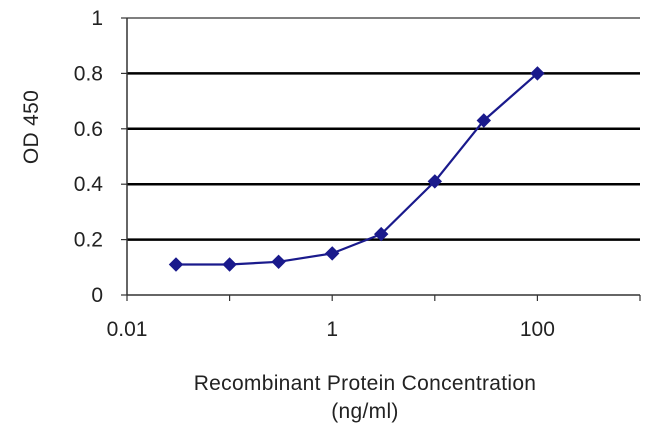  I want to click on x-tick-labels: 0.01 1 100, so click(331, 329).